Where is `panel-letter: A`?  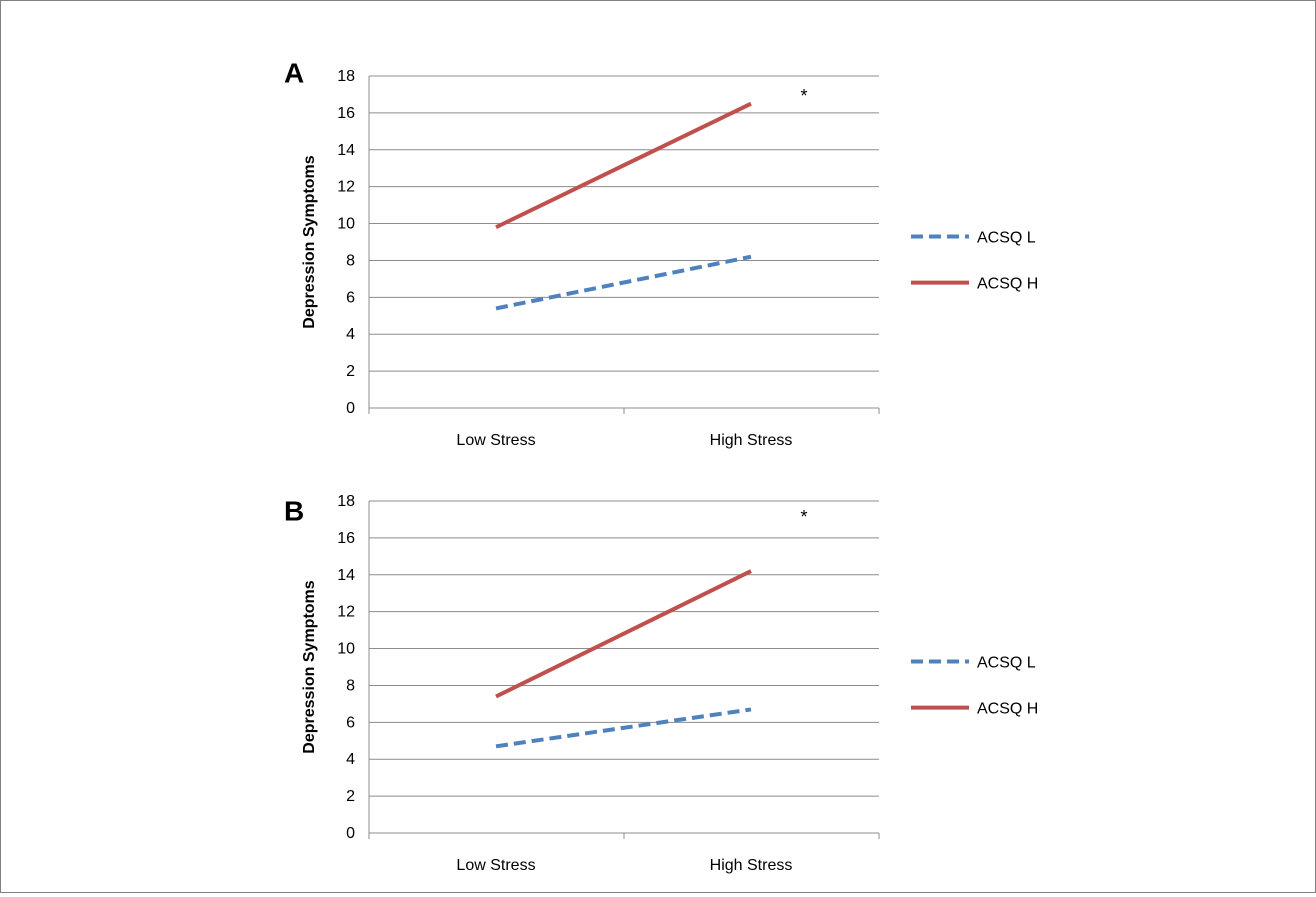 panel-letter: A is located at coordinates (294, 72).